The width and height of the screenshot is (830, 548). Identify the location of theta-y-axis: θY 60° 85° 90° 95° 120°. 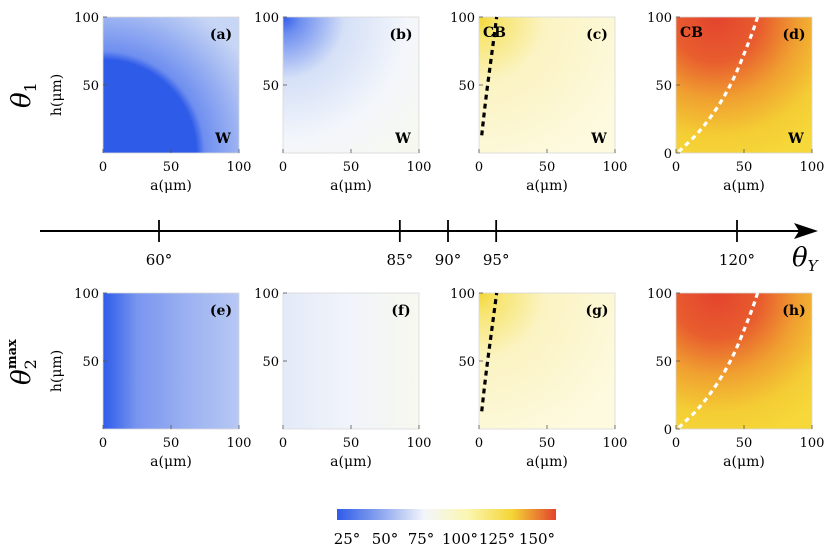
(430, 247).